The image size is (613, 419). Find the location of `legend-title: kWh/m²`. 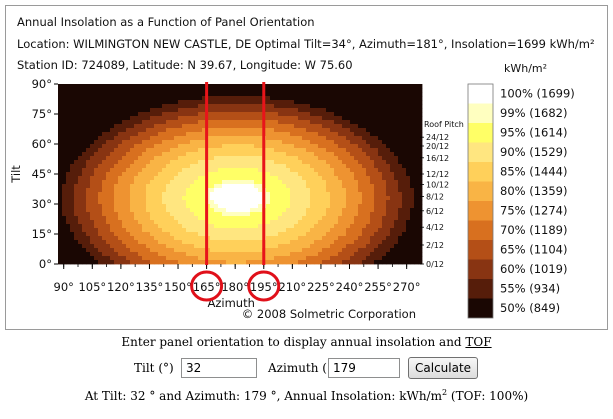

legend-title: kWh/m² is located at coordinates (525, 68).